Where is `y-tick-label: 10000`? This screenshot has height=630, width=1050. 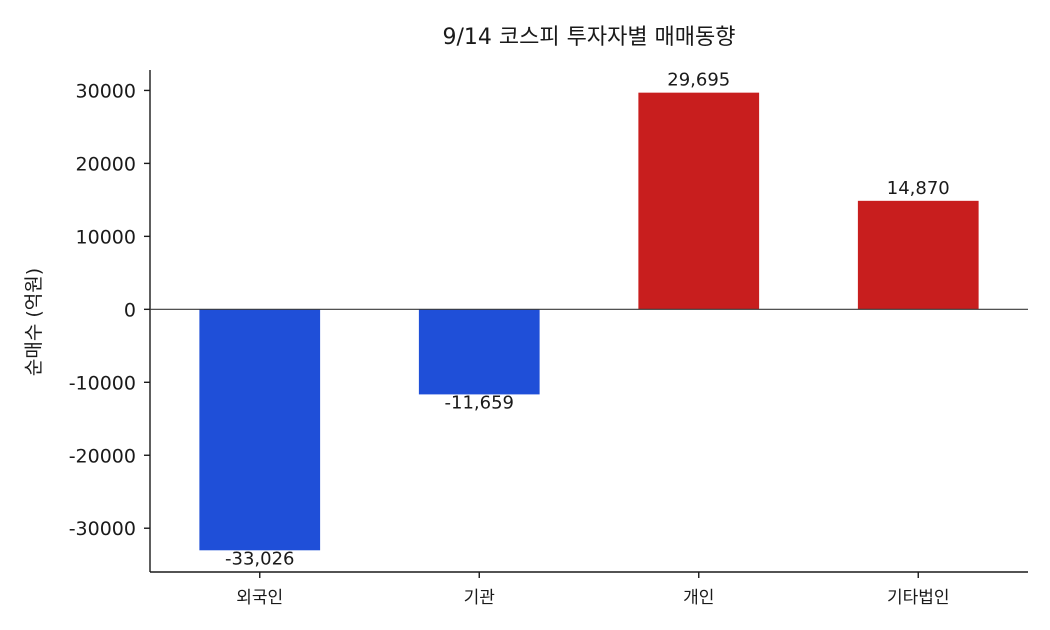 y-tick-label: 10000 is located at coordinates (106, 237).